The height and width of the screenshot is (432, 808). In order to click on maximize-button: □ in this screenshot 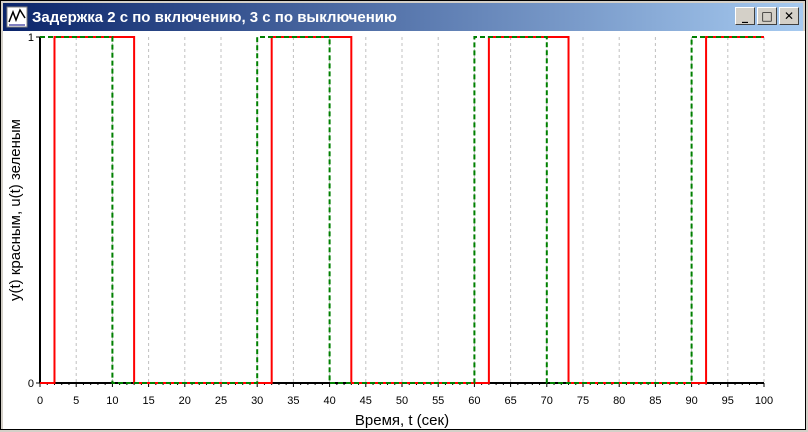, I will do `click(767, 16)`.